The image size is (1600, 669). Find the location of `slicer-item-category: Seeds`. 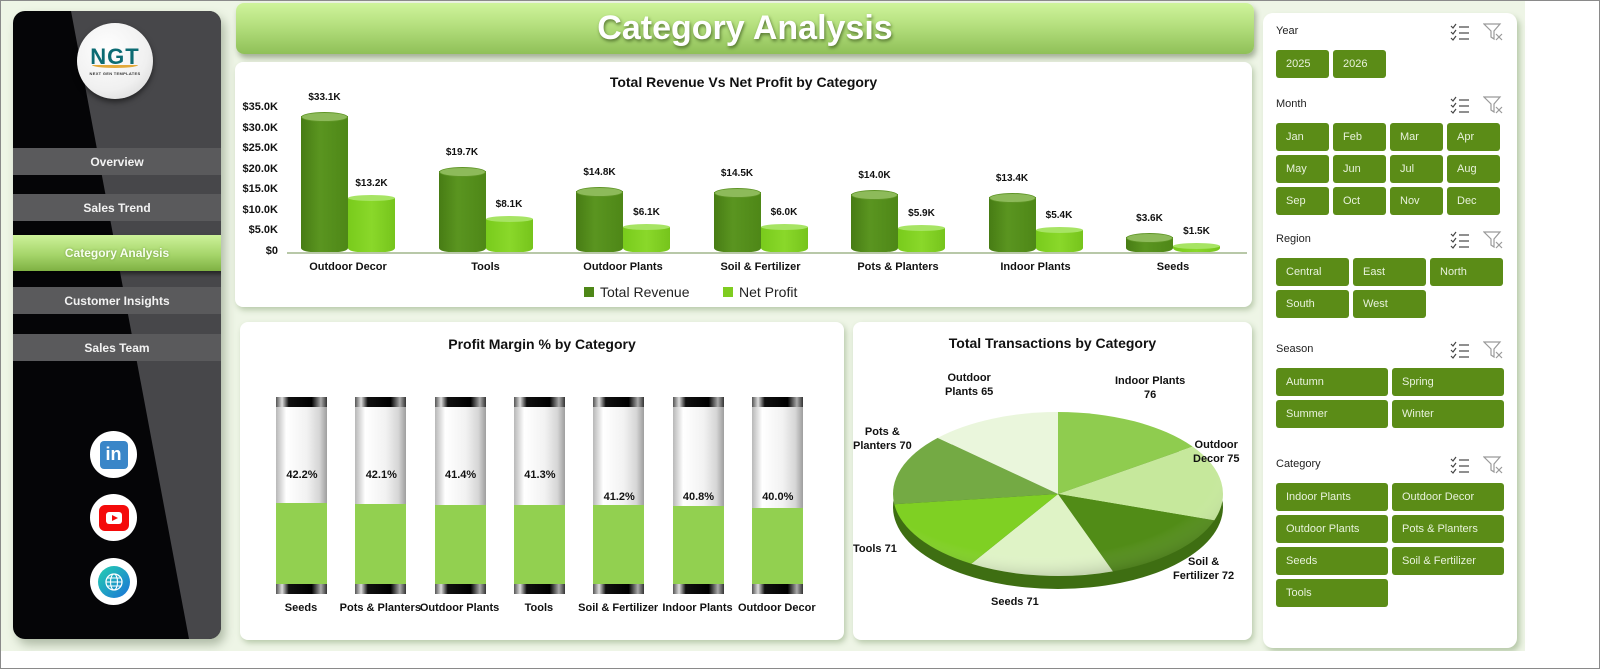

slicer-item-category: Seeds is located at coordinates (1332, 561).